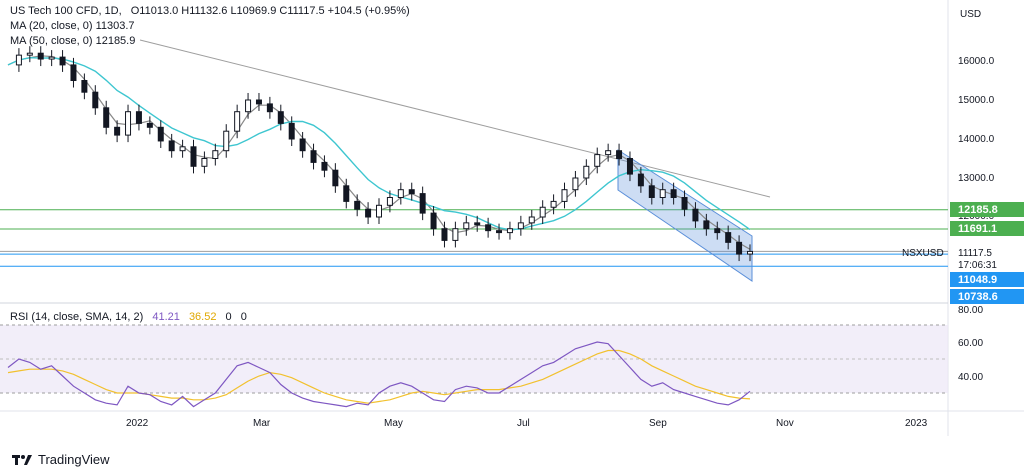 The width and height of the screenshot is (1024, 475). I want to click on support-resistance-levels, so click(474, 238).